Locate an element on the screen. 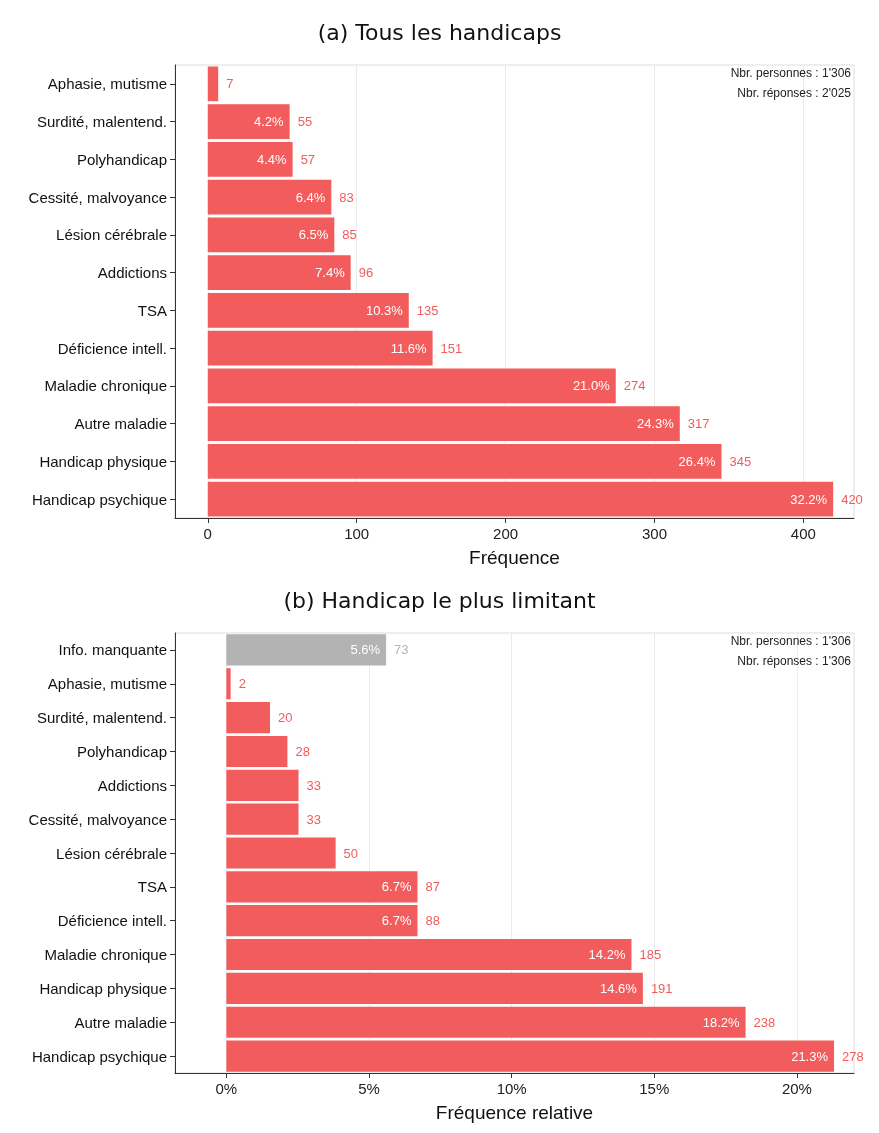  annotation: 21.0% is located at coordinates (591, 386).